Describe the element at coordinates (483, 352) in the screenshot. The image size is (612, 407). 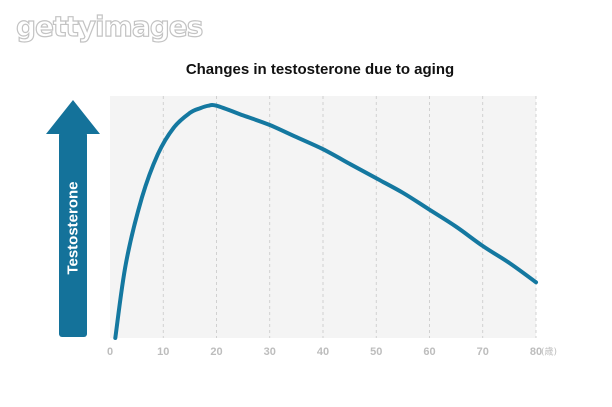
I see `x-tick-label: 70` at that location.